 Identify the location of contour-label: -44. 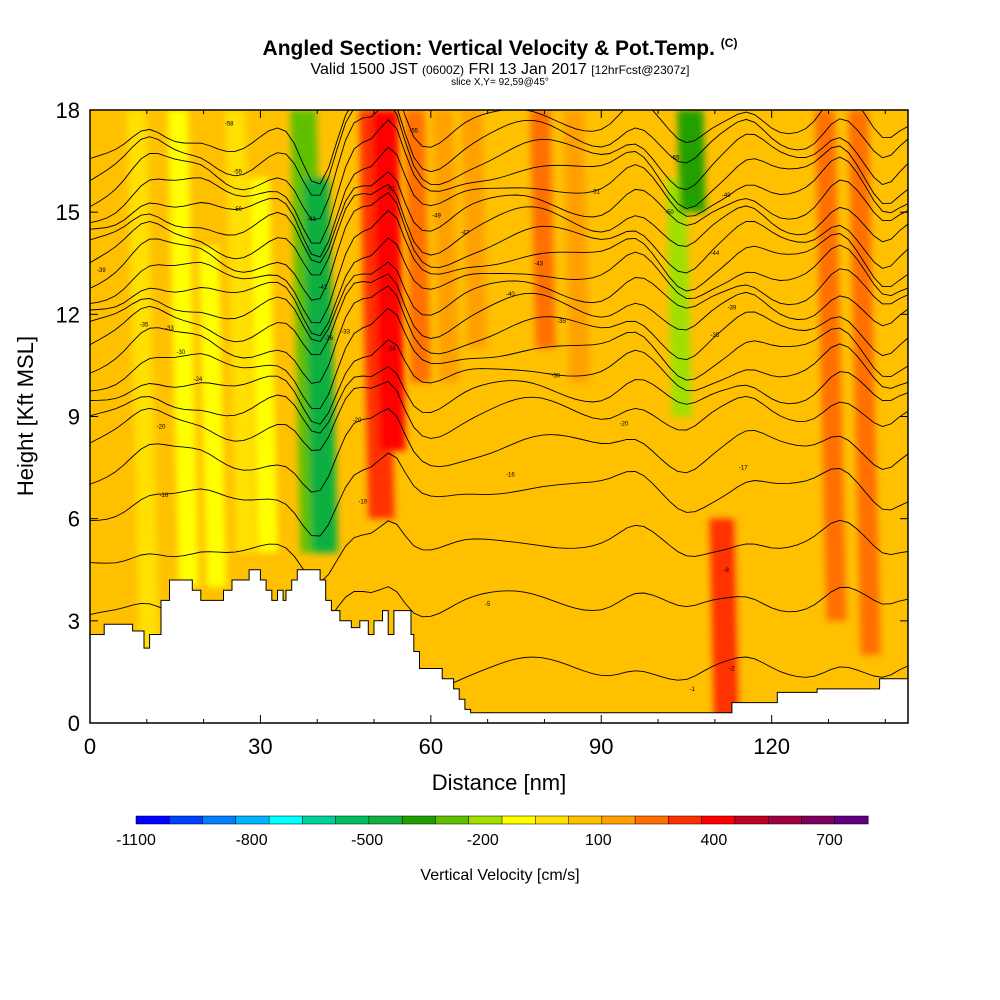
(715, 254).